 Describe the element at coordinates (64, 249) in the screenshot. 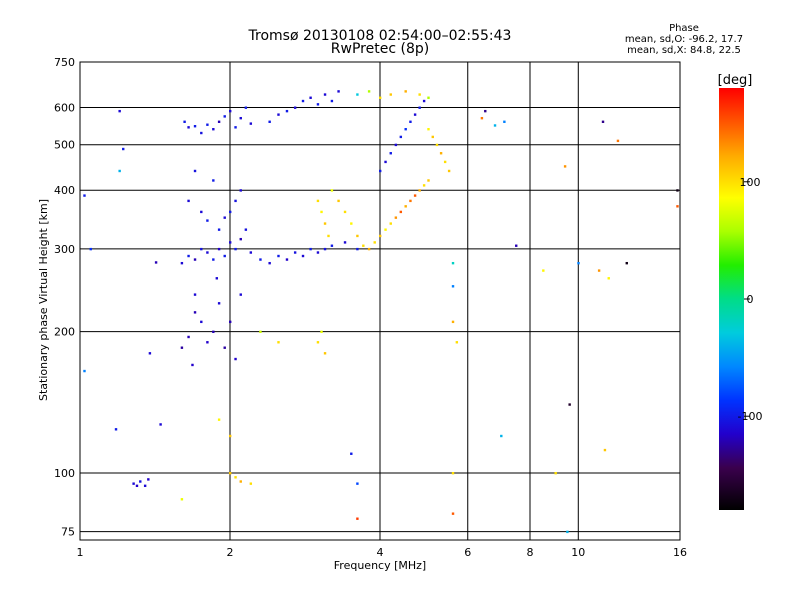

I see `y-tick-label: 300` at that location.